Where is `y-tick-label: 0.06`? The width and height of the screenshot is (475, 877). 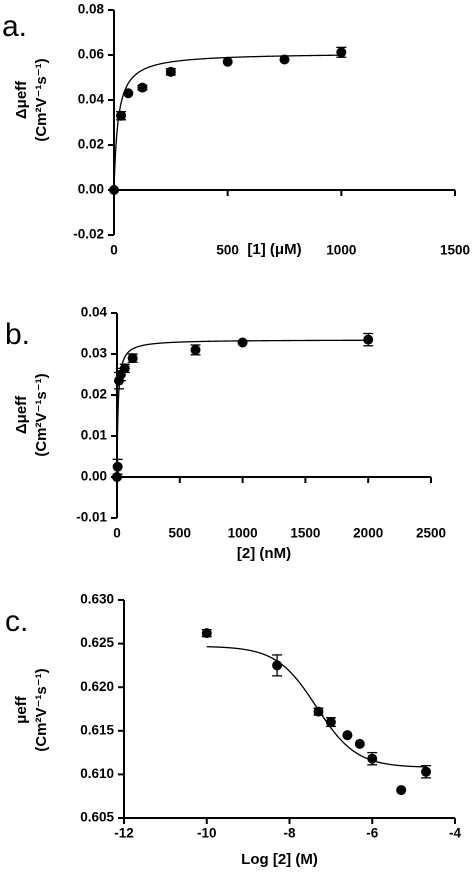 y-tick-label: 0.06 is located at coordinates (91, 54).